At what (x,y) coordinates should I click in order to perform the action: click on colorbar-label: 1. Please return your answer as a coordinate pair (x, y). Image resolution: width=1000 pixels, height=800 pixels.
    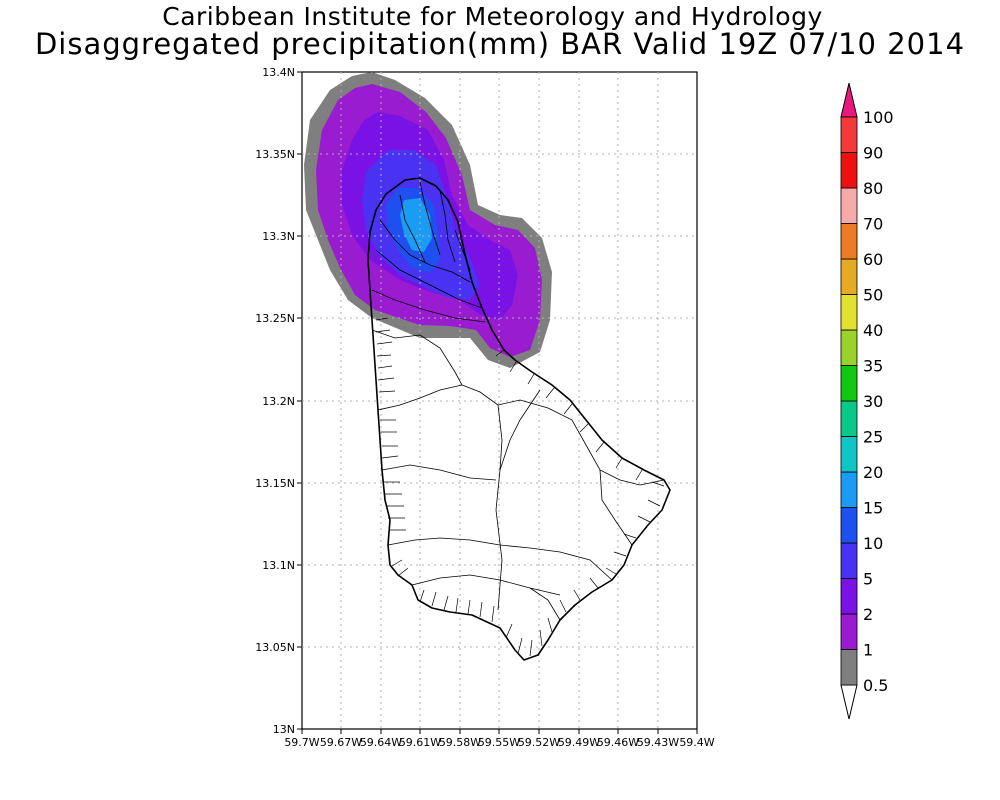
    Looking at the image, I should click on (868, 650).